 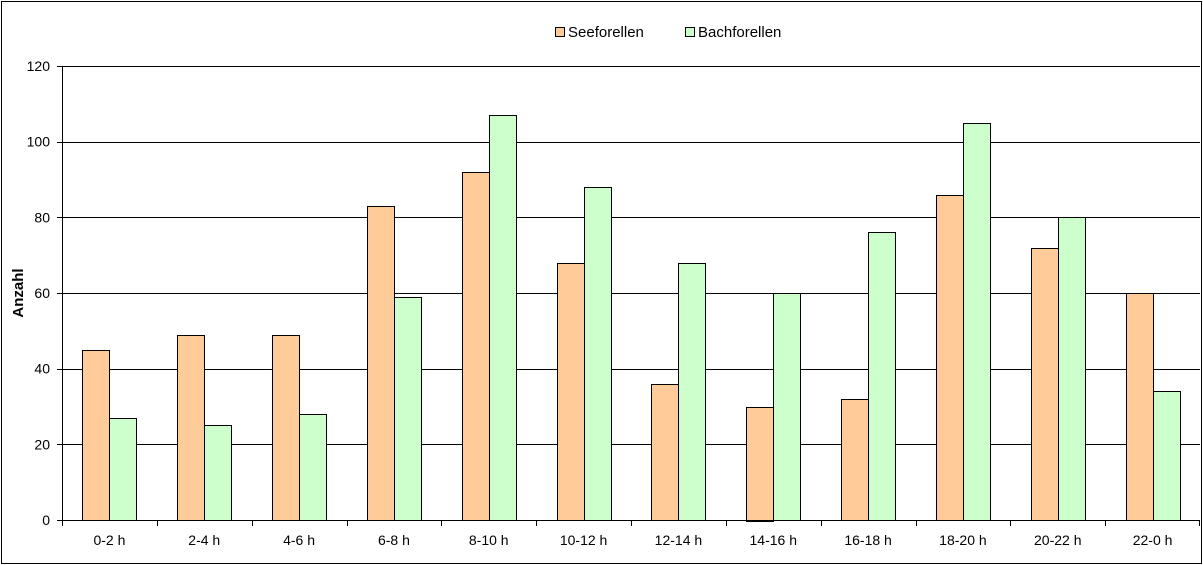 What do you see at coordinates (668, 32) in the screenshot?
I see `legend: Seeforellen Bachforellen` at bounding box center [668, 32].